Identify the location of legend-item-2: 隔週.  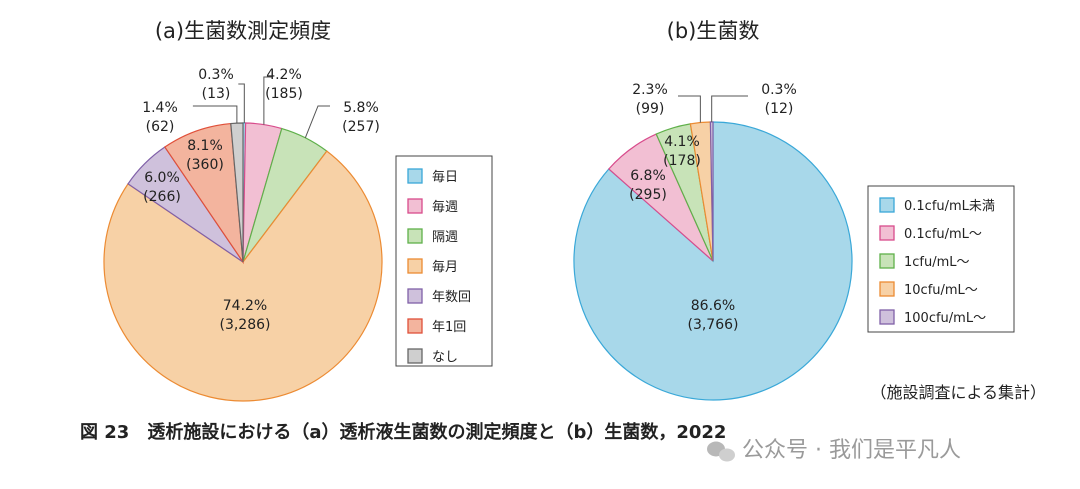
(432, 236).